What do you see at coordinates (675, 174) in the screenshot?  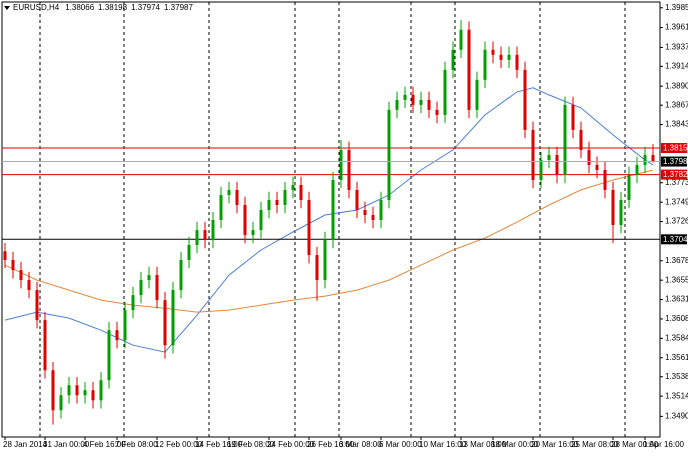 I see `level-label: 1.37829` at bounding box center [675, 174].